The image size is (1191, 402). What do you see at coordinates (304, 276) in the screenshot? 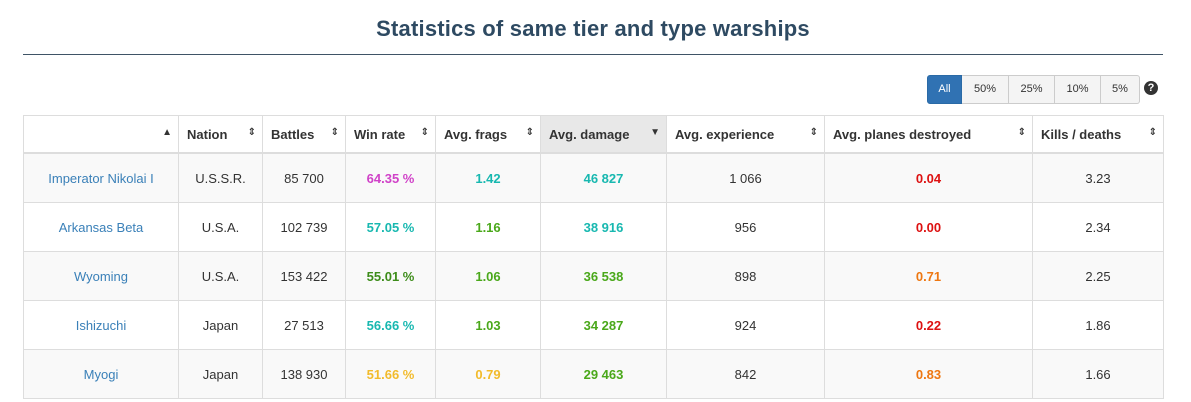
I see `battles-cell: 153 422` at bounding box center [304, 276].